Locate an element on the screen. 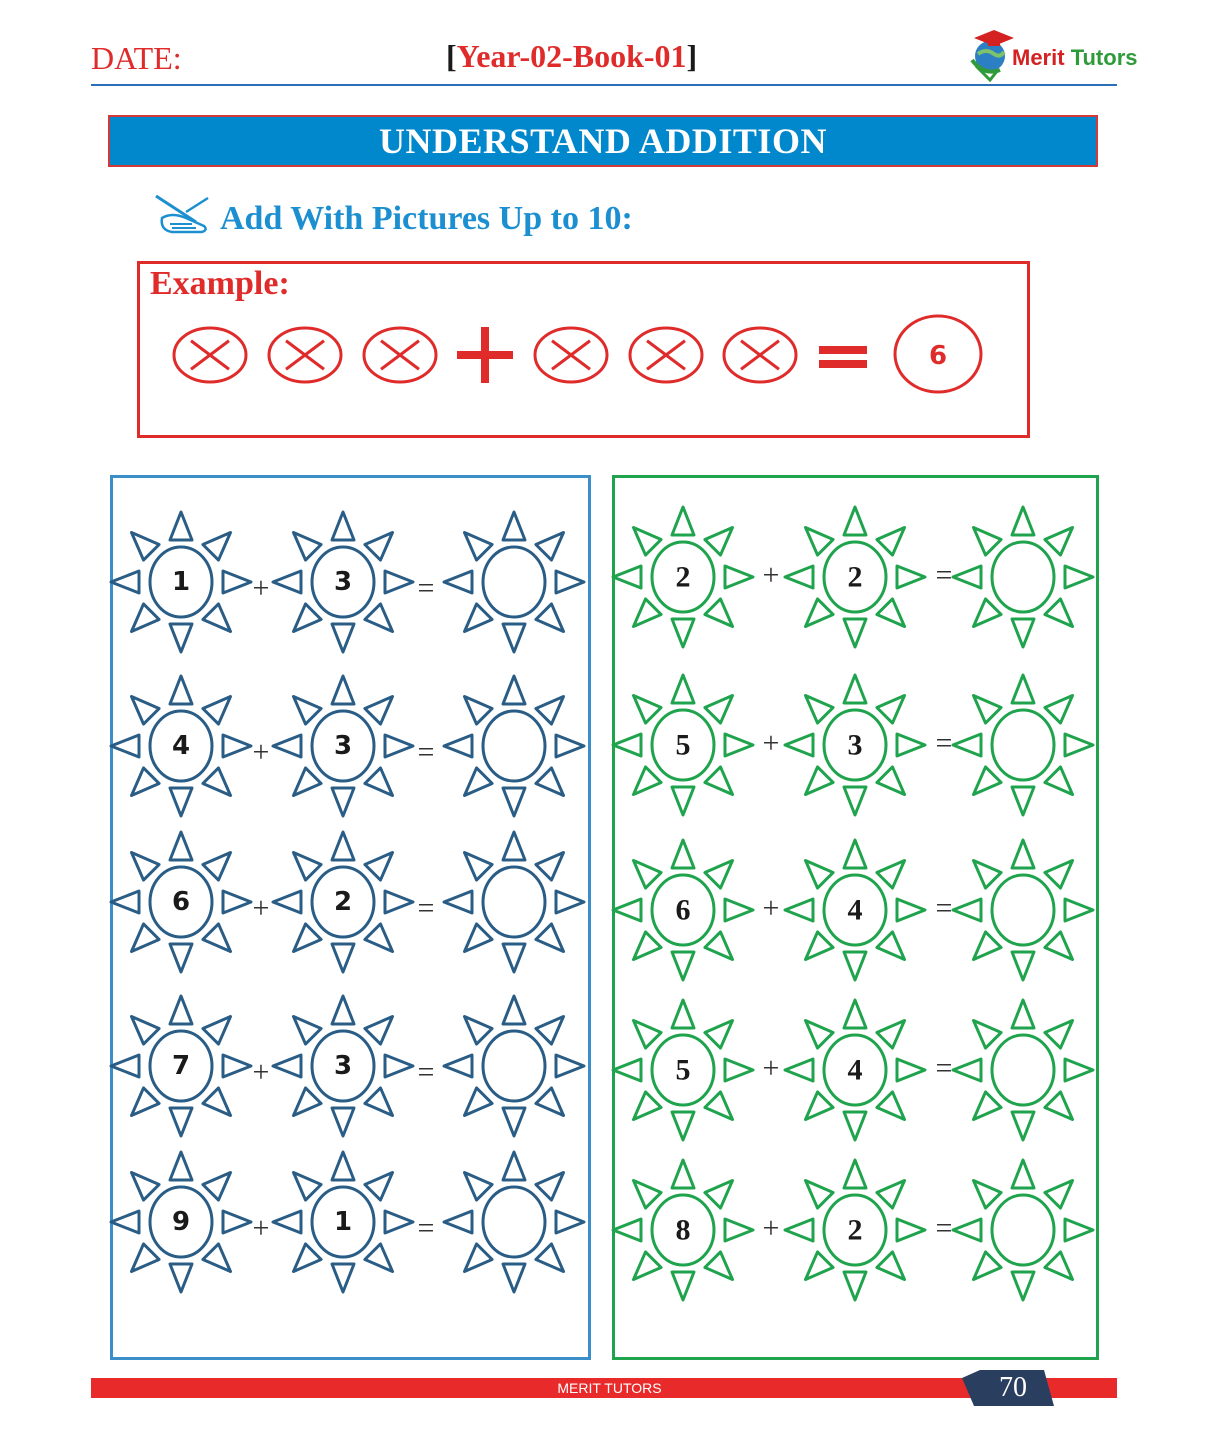 The width and height of the screenshot is (1219, 1446). example-label: Example: is located at coordinates (220, 283).